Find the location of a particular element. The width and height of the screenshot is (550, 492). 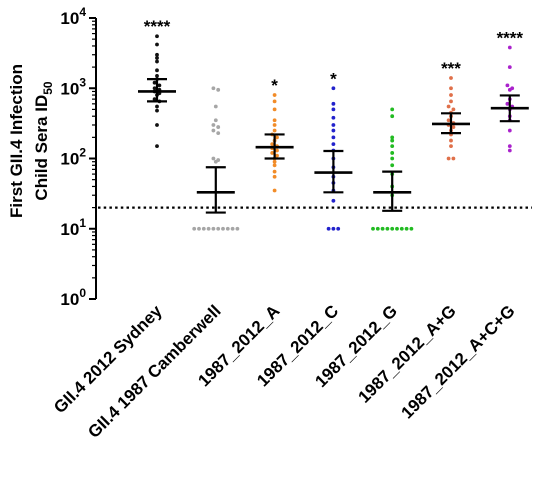

series-group is located at coordinates (392, 169).